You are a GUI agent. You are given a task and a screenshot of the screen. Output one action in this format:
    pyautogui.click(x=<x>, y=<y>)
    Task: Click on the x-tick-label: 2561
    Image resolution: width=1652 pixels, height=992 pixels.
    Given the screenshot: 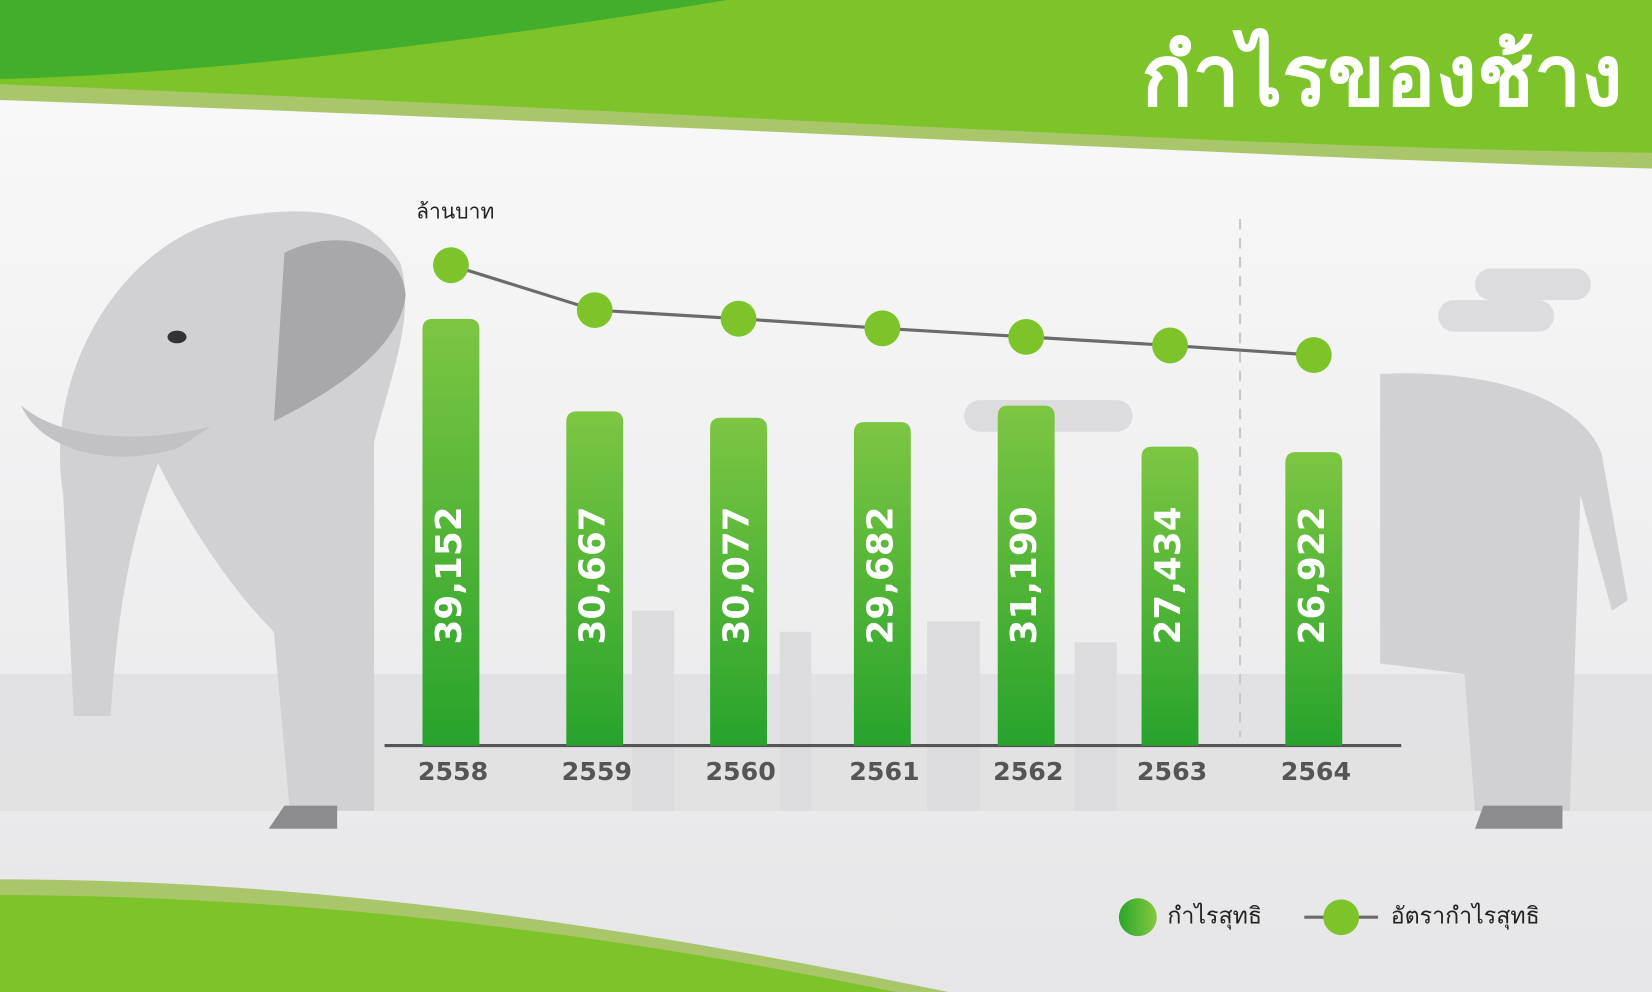 What is the action you would take?
    pyautogui.click(x=884, y=771)
    